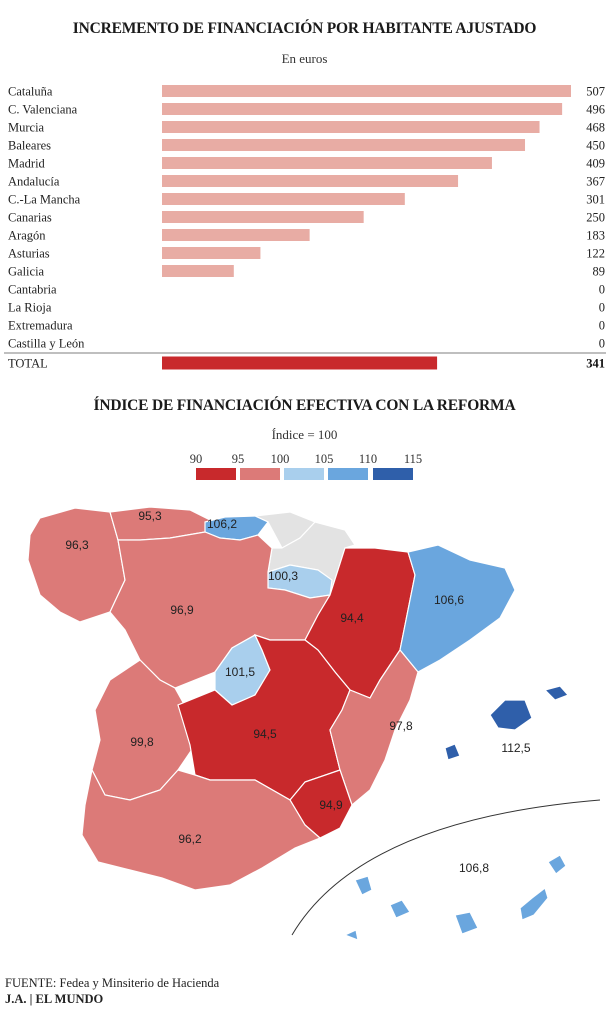  Describe the element at coordinates (196, 459) in the screenshot. I see `legend-break-label: 90` at that location.